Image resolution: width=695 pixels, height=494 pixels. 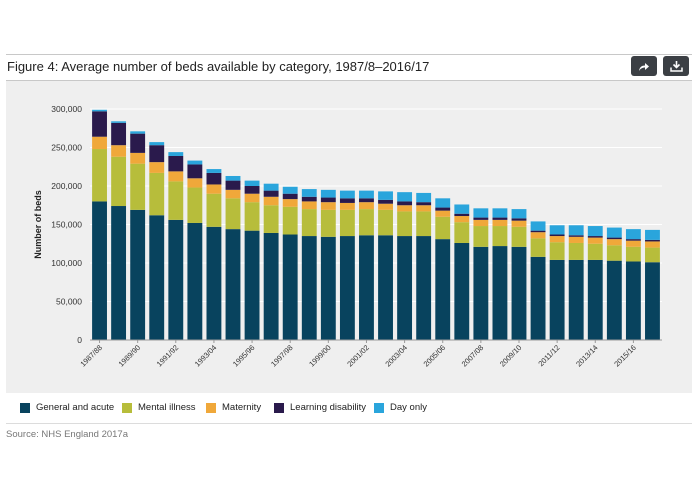 What do you see at coordinates (91, 356) in the screenshot?
I see `x-tick-label: 1987/88` at bounding box center [91, 356].